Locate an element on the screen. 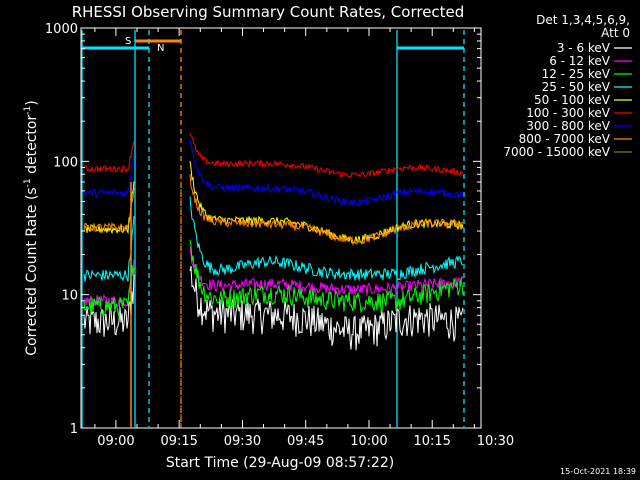 The height and width of the screenshot is (480, 640). y-tick-label: 1 is located at coordinates (74, 429).